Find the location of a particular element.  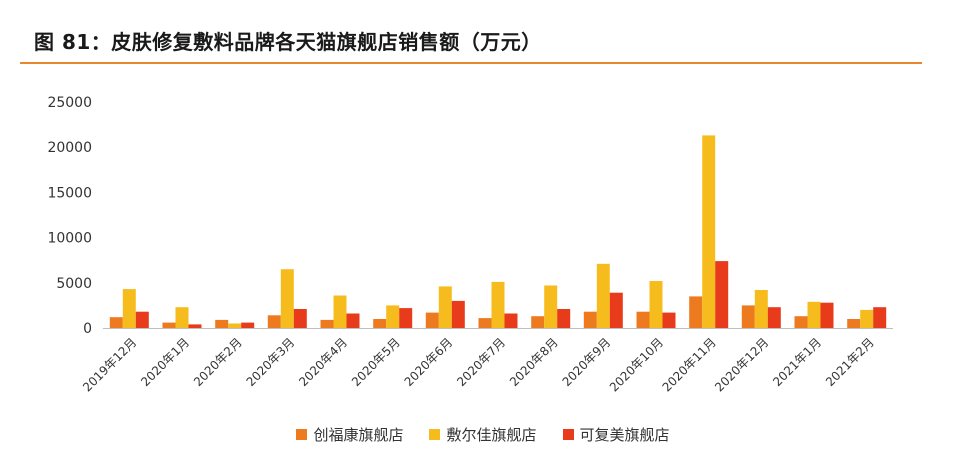

legend-item-series-3: 可复美旗舰店 is located at coordinates (616, 434).